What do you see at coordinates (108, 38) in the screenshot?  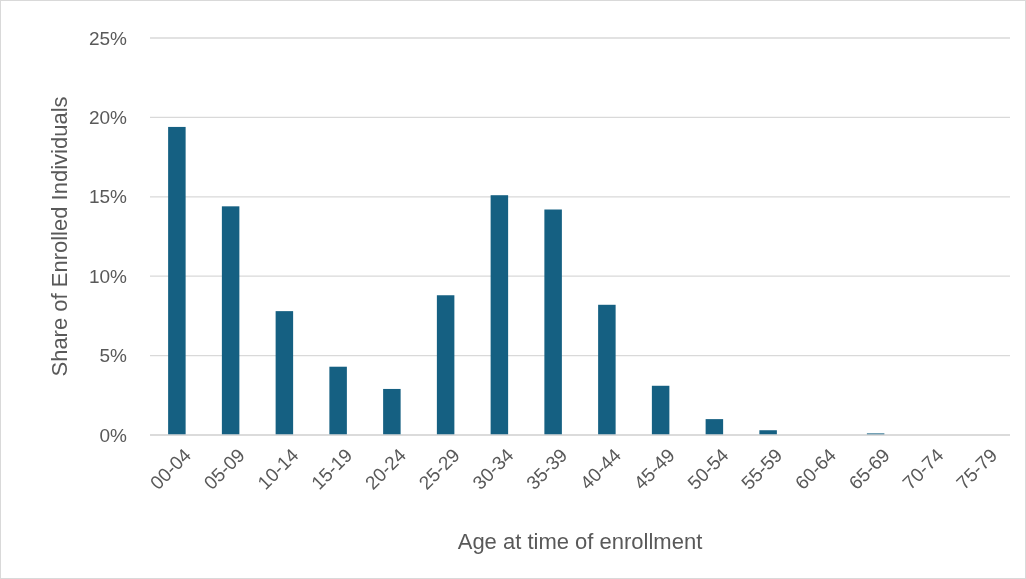 I see `y-tick-label: 25%` at bounding box center [108, 38].